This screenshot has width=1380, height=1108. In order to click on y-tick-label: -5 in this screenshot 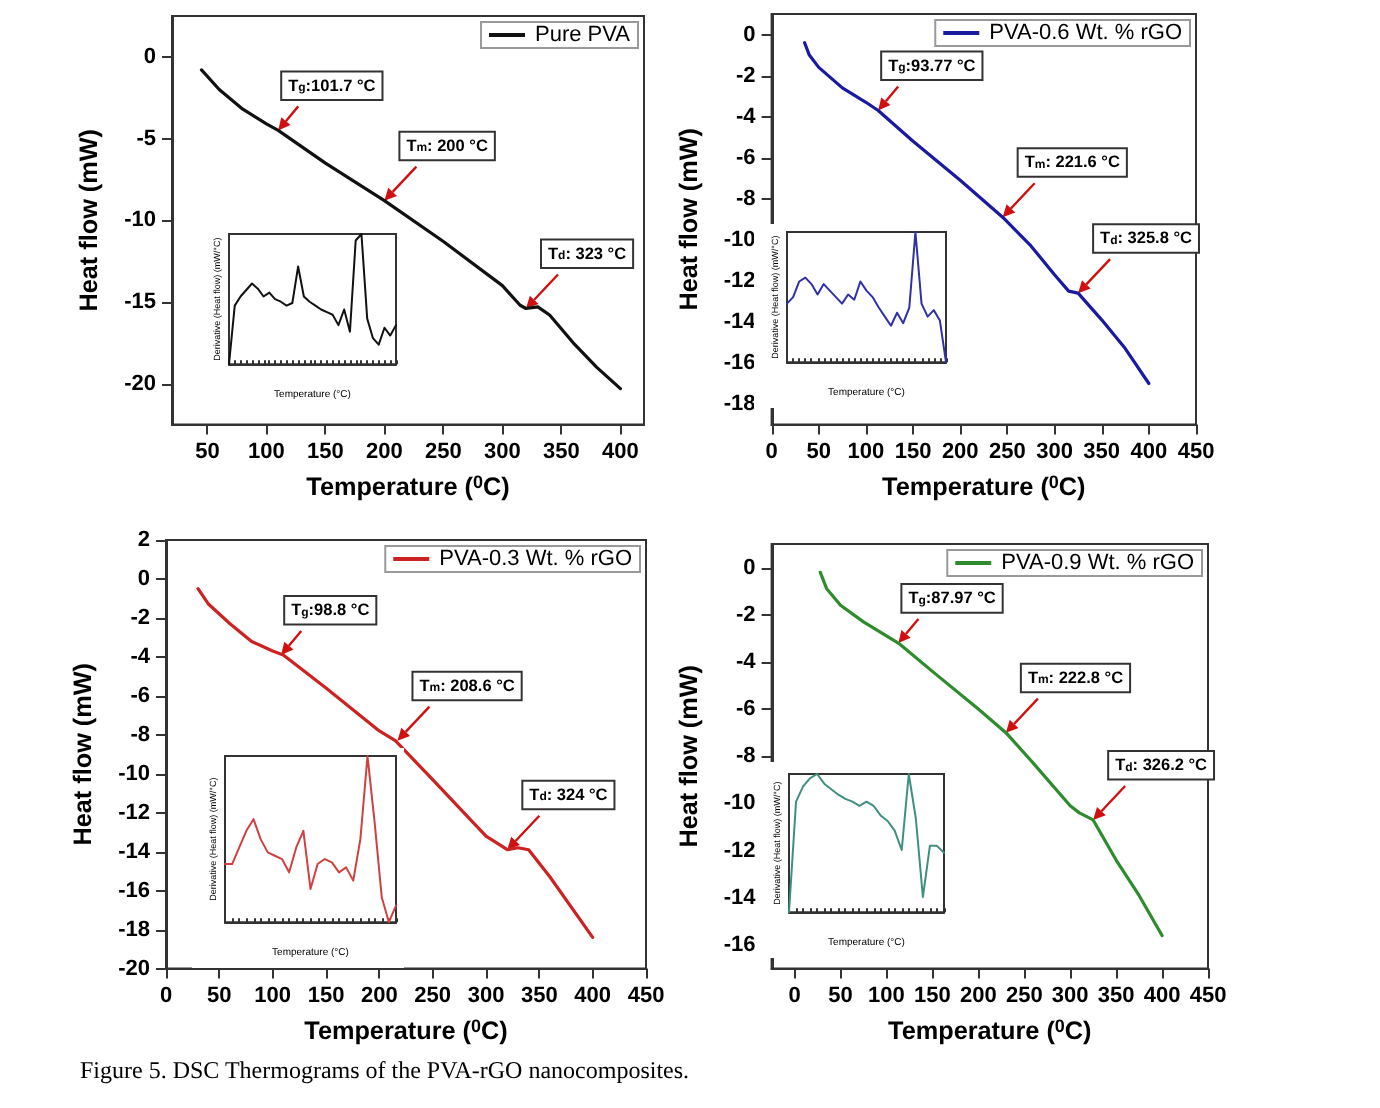, I will do `click(146, 138)`.